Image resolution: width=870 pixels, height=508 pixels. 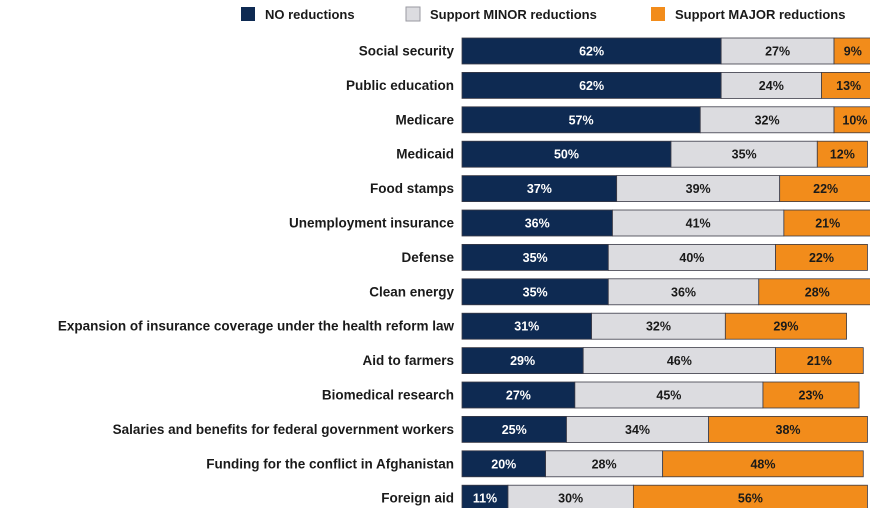 I want to click on data-label: 56%, so click(x=750, y=499).